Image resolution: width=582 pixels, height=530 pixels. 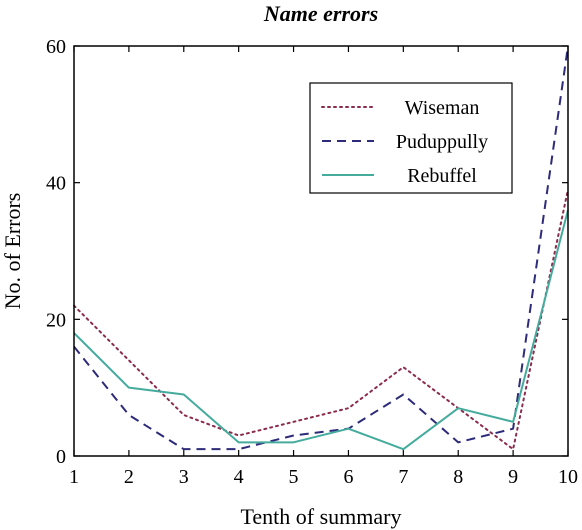 What do you see at coordinates (74, 477) in the screenshot?
I see `x-tick-label: 1` at bounding box center [74, 477].